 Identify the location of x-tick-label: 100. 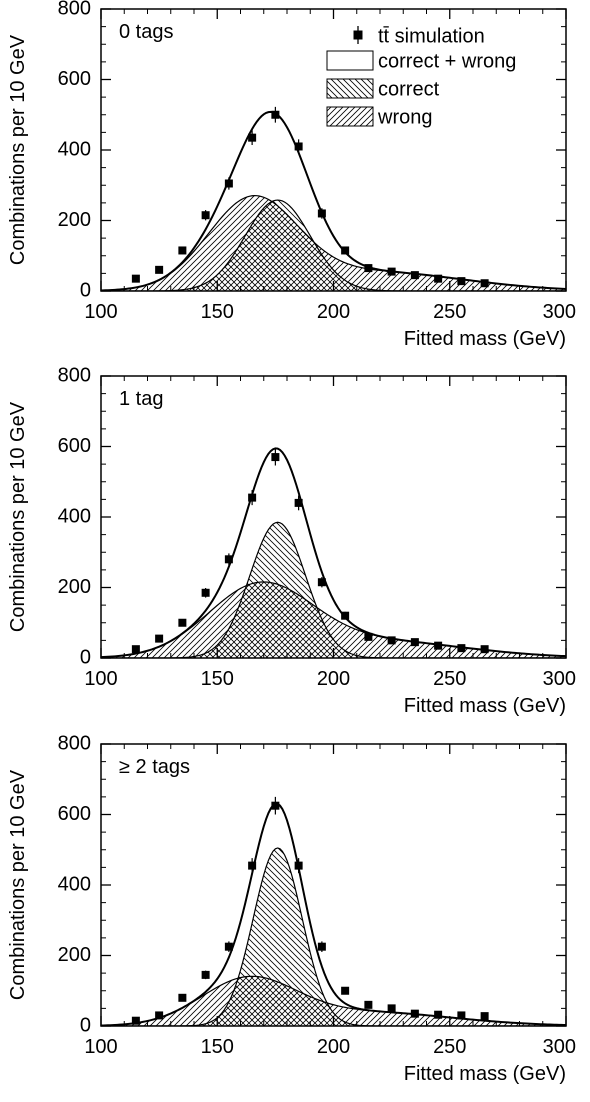
(100, 679).